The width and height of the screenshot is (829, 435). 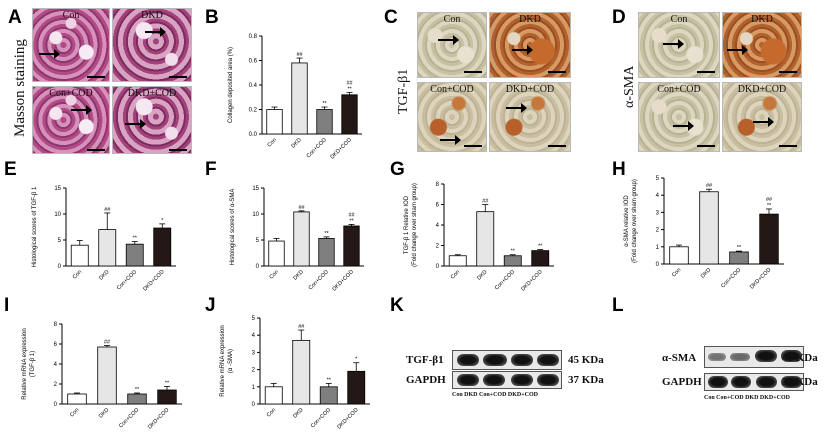 What do you see at coordinates (530, 19) in the screenshot?
I see `micrograph-label: DKD` at bounding box center [530, 19].